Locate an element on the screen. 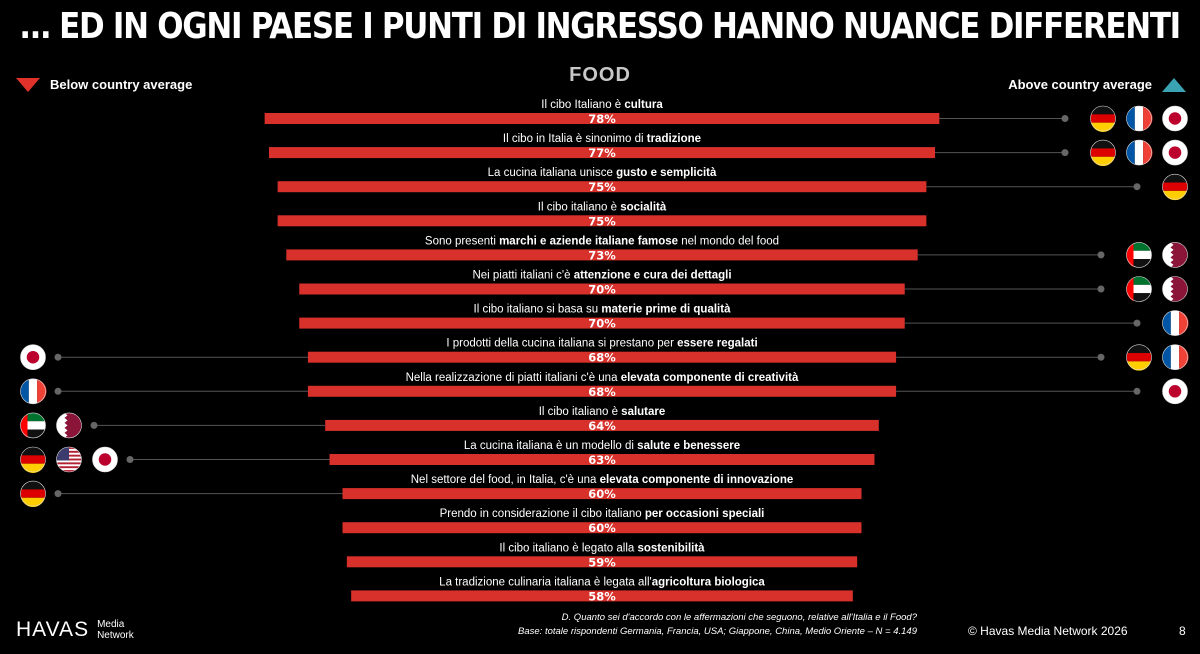 This screenshot has height=654, width=1200. legend-below: Below country average is located at coordinates (104, 84).